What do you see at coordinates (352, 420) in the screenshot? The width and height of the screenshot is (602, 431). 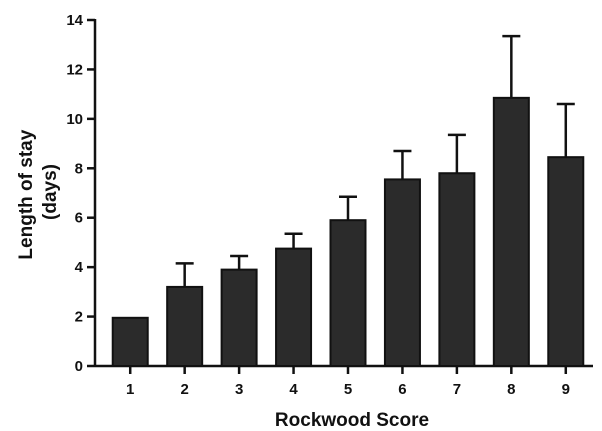 I see `x-axis-title: Rockwood Score` at bounding box center [352, 420].